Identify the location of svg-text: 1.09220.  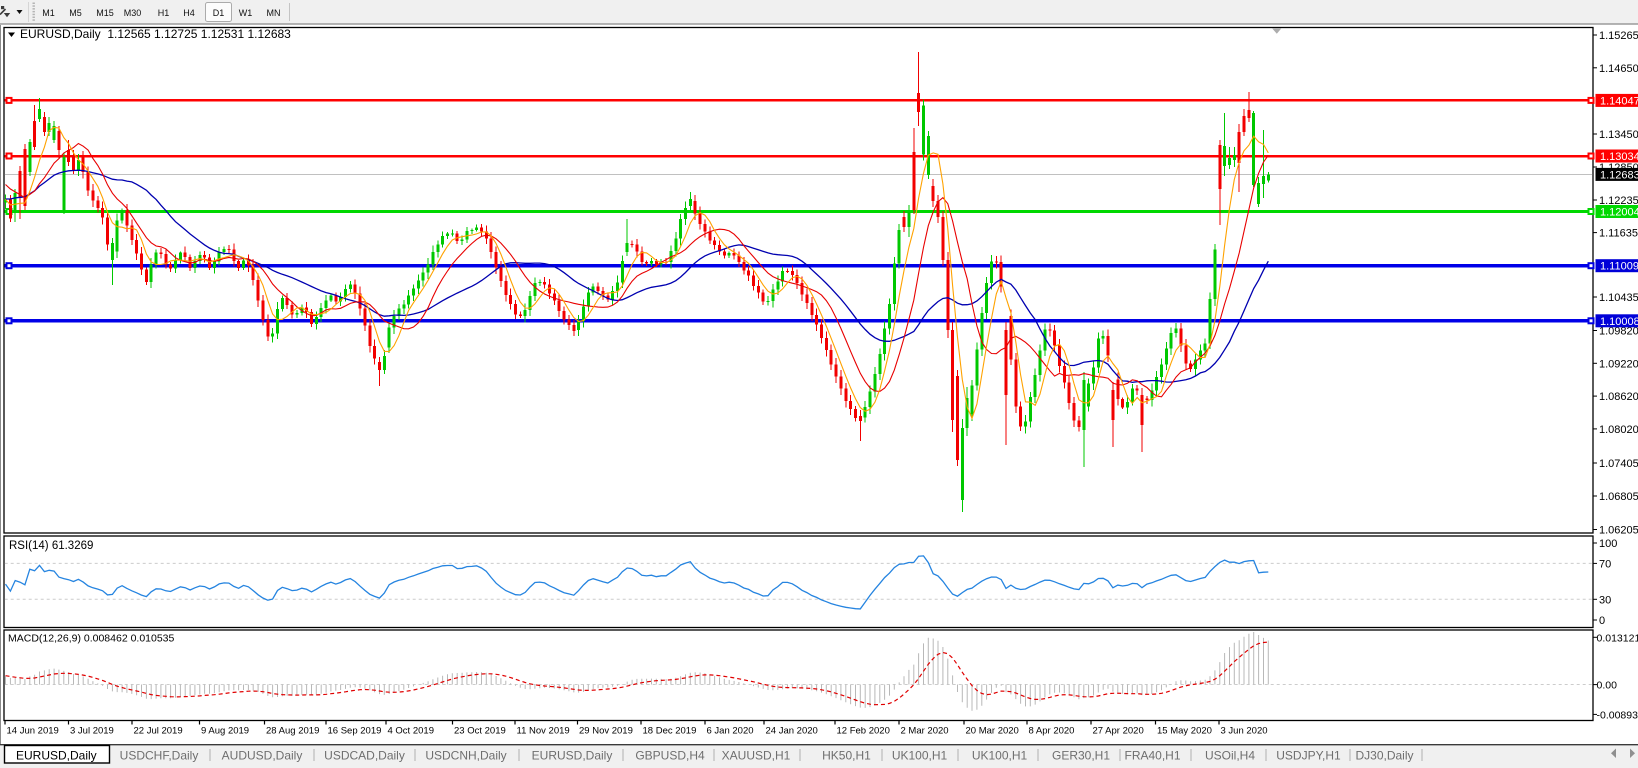
(1618, 364).